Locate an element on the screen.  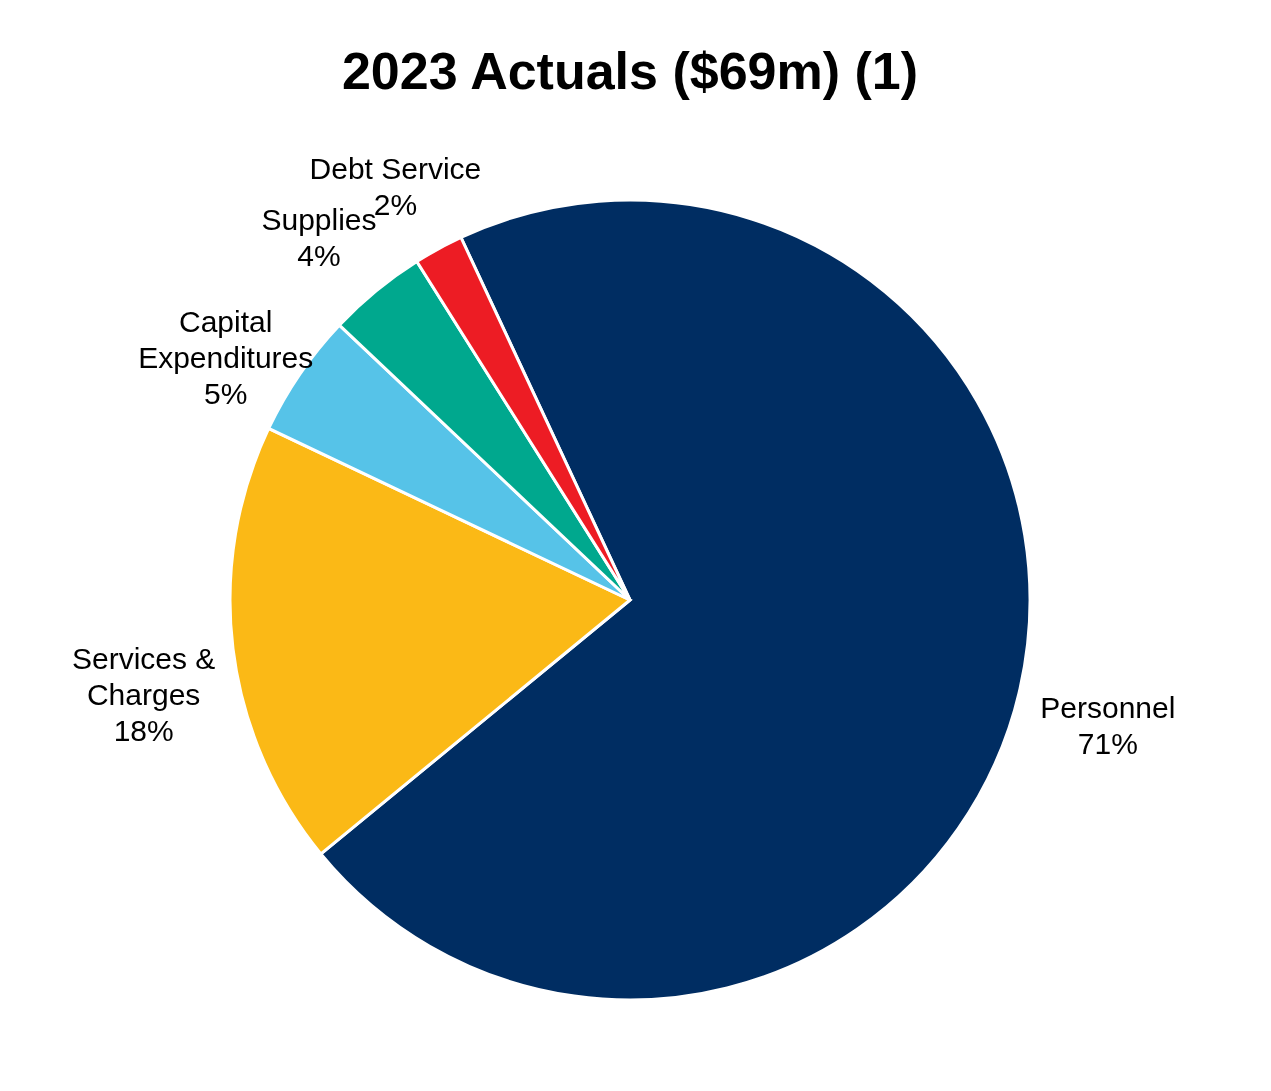
slice-label: Debt Service is located at coordinates (395, 168).